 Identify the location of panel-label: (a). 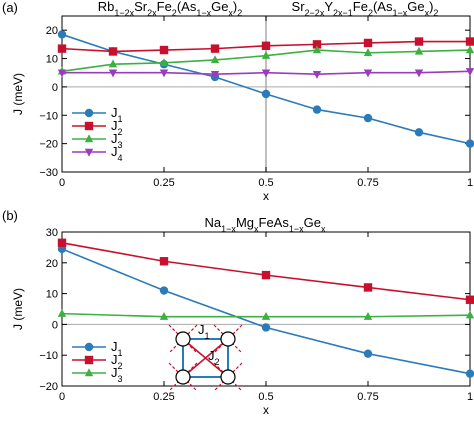
(10, 7).